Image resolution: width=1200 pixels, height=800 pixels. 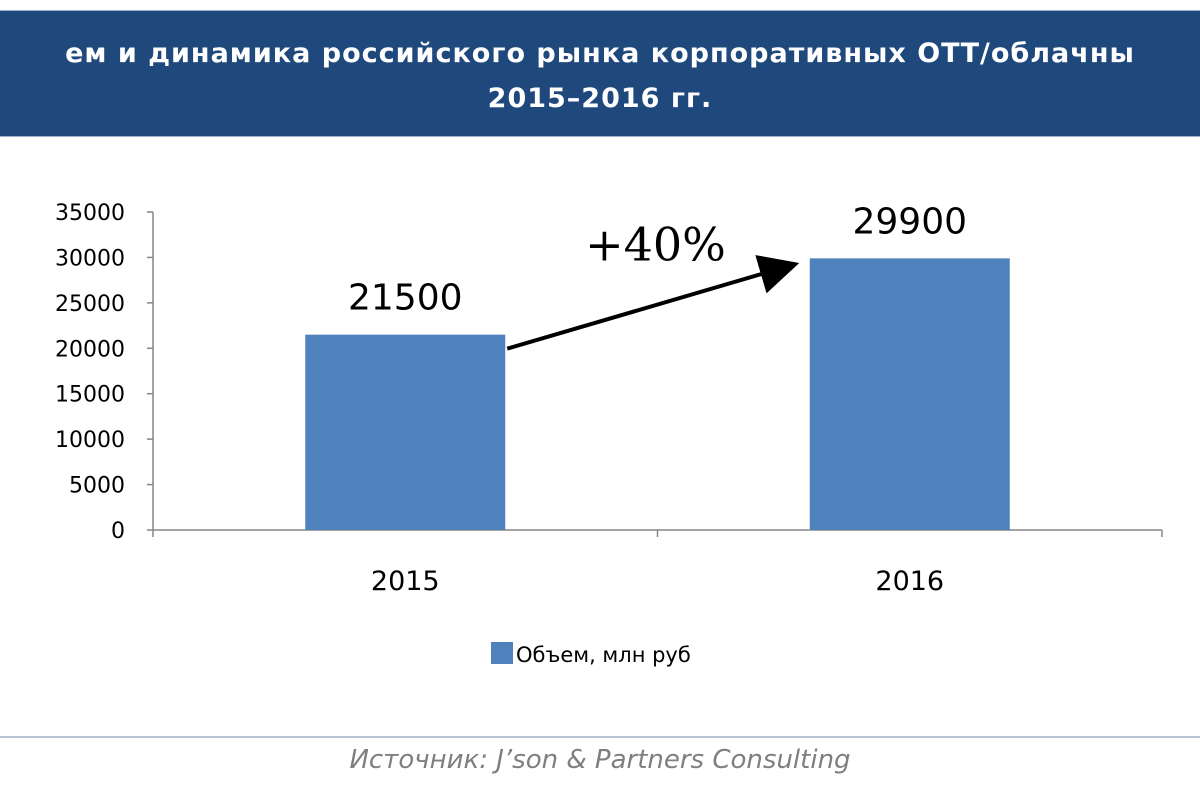 I want to click on data-label: 29900, so click(x=909, y=221).